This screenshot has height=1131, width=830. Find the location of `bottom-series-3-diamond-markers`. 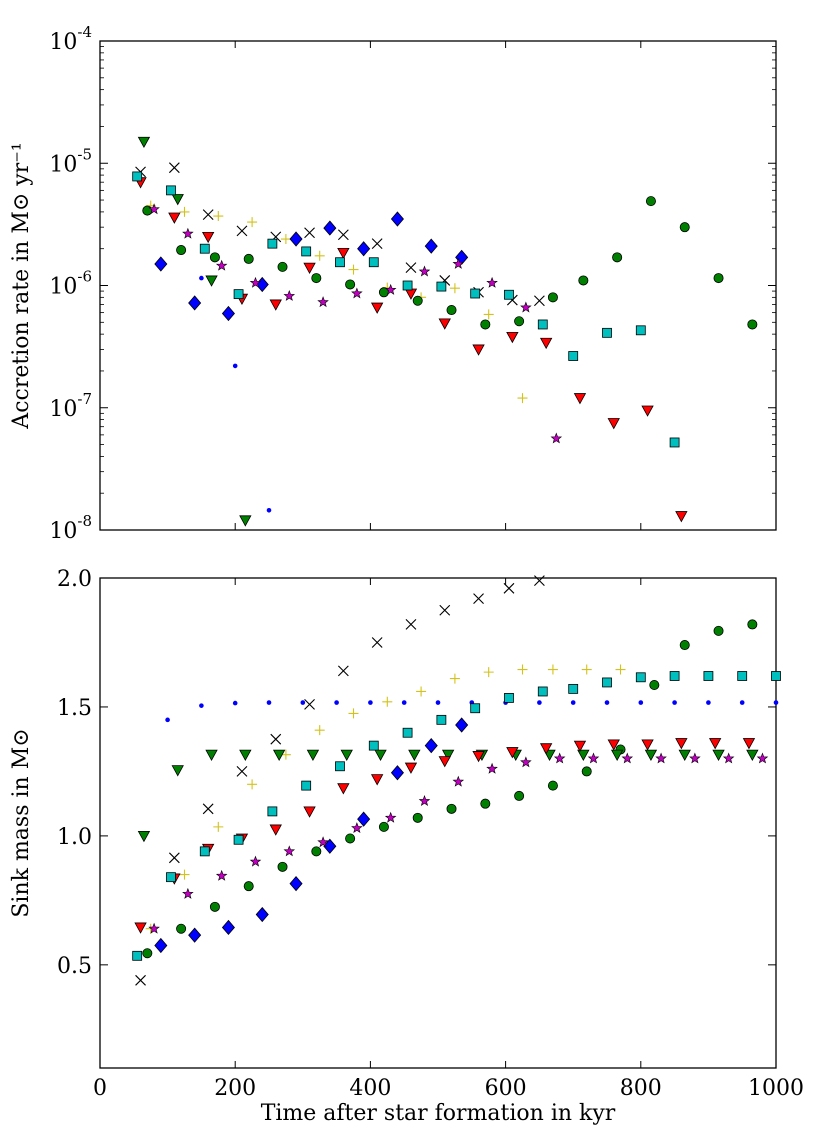

bottom-series-3-diamond-markers is located at coordinates (311, 835).